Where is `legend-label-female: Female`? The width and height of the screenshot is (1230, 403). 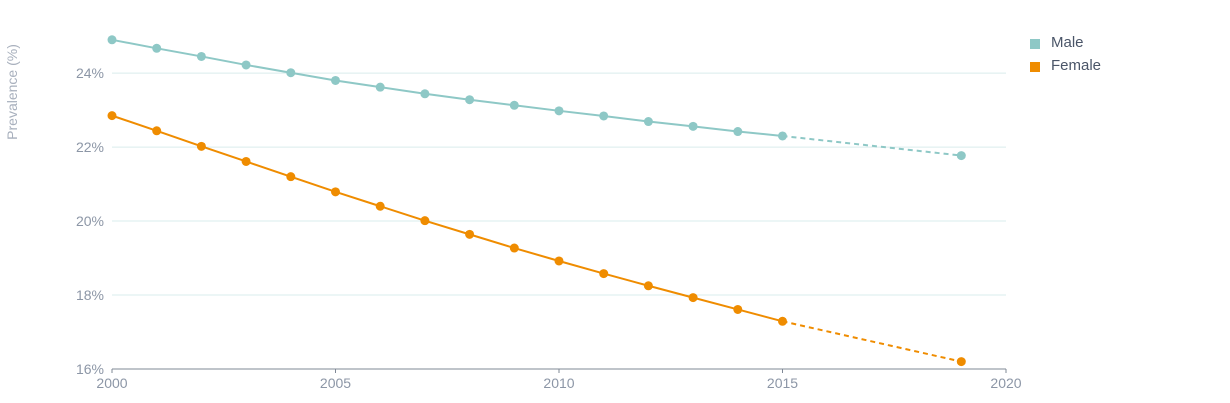 legend-label-female: Female is located at coordinates (1076, 65).